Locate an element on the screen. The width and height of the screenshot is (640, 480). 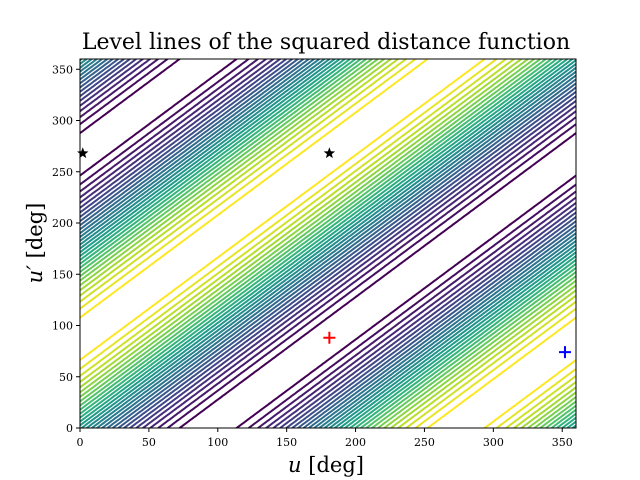
x-tick-label: 150 is located at coordinates (286, 442).